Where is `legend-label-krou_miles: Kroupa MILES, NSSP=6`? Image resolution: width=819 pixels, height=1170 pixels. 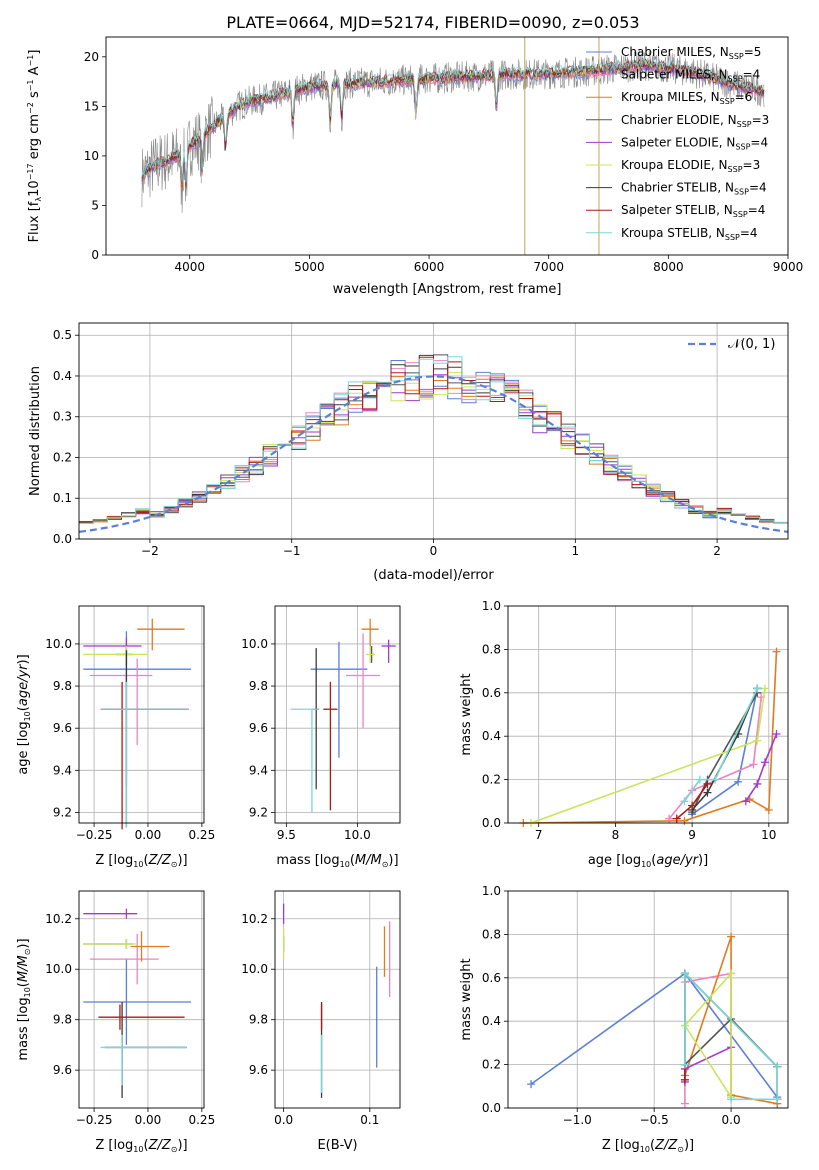
legend-label-krou_miles: Kroupa MILES, NSSP=6 is located at coordinates (686, 98).